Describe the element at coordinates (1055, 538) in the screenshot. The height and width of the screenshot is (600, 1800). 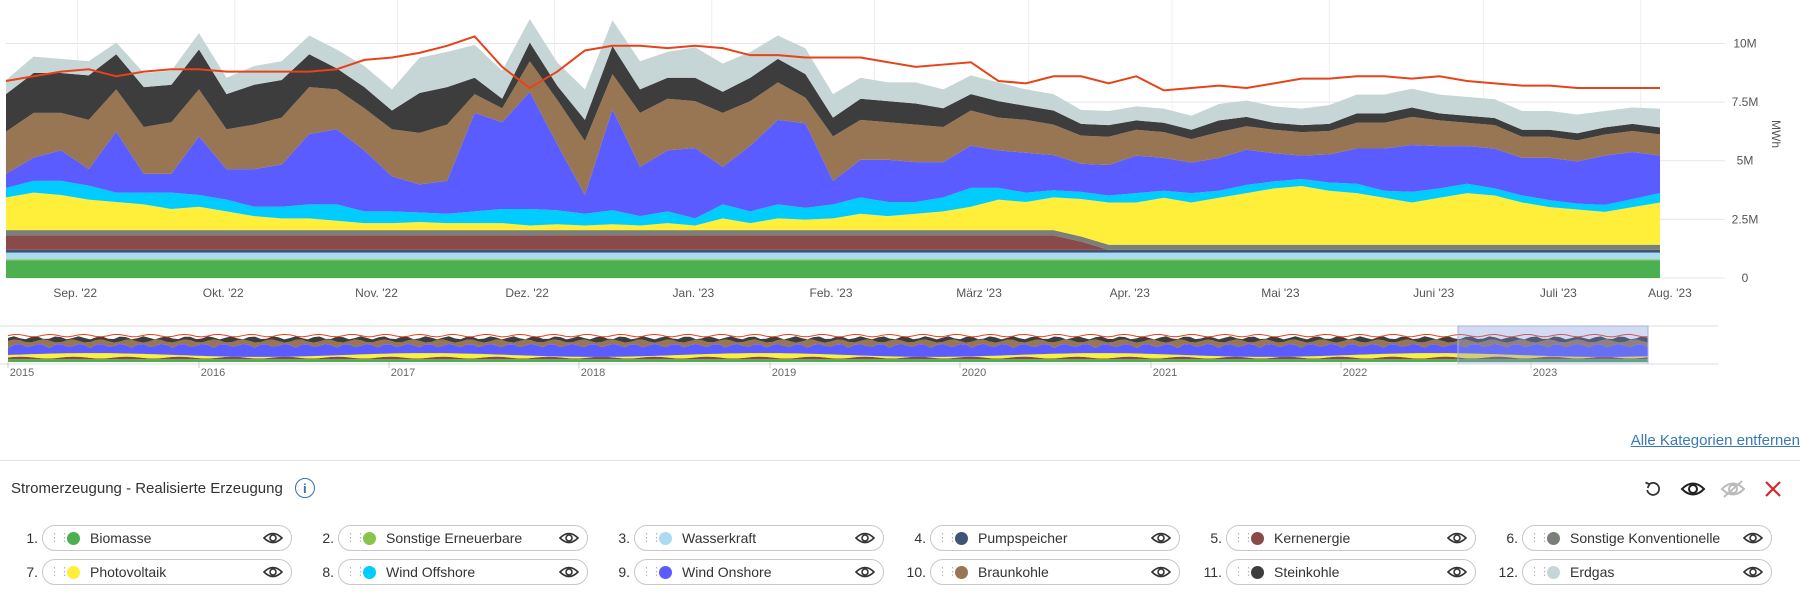
I see `legend-pill: ⋮⋮ Pumpspeicher` at that location.